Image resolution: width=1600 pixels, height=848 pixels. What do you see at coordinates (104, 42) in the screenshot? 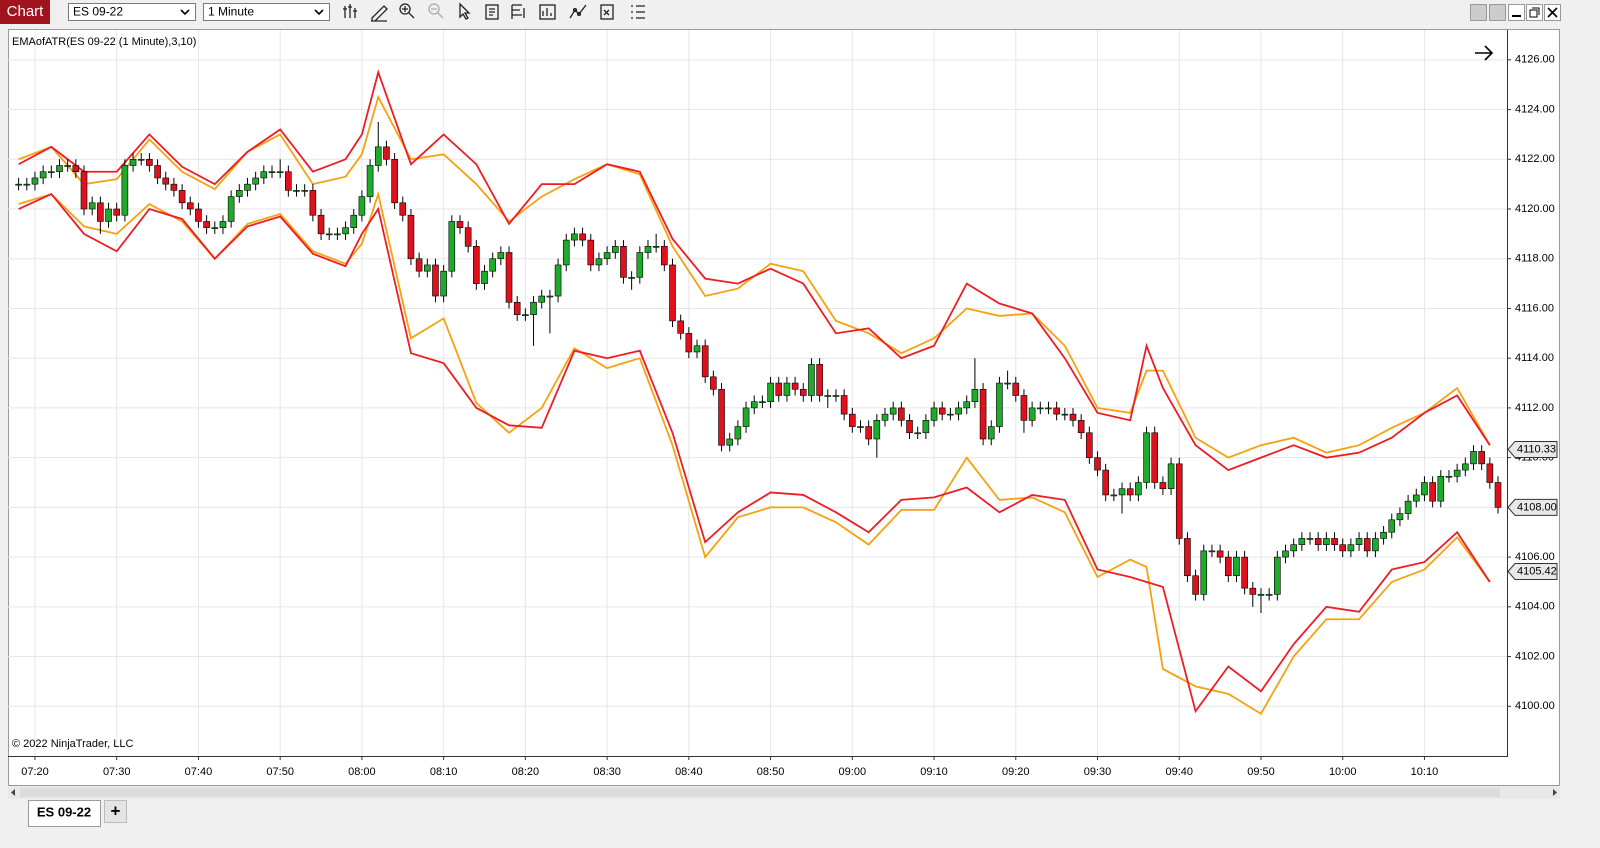
I see `indicator-label: EMAofATR(ES 09-22 (1 Minute),3,10)` at bounding box center [104, 42].